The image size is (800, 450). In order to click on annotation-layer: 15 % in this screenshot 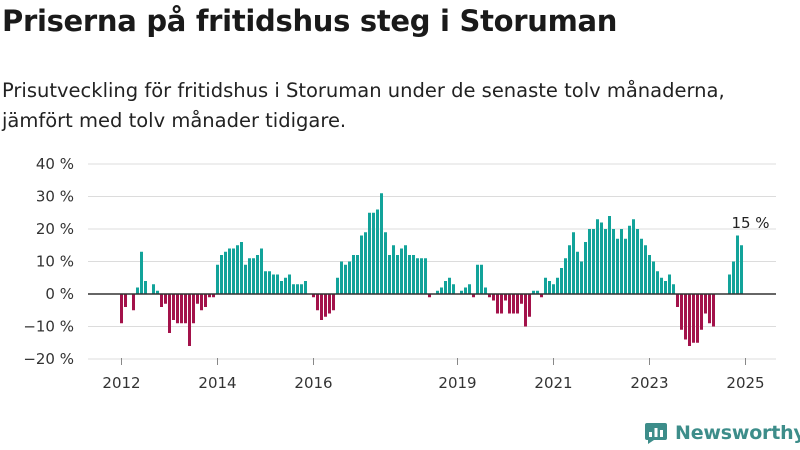, I will do `click(750, 223)`.